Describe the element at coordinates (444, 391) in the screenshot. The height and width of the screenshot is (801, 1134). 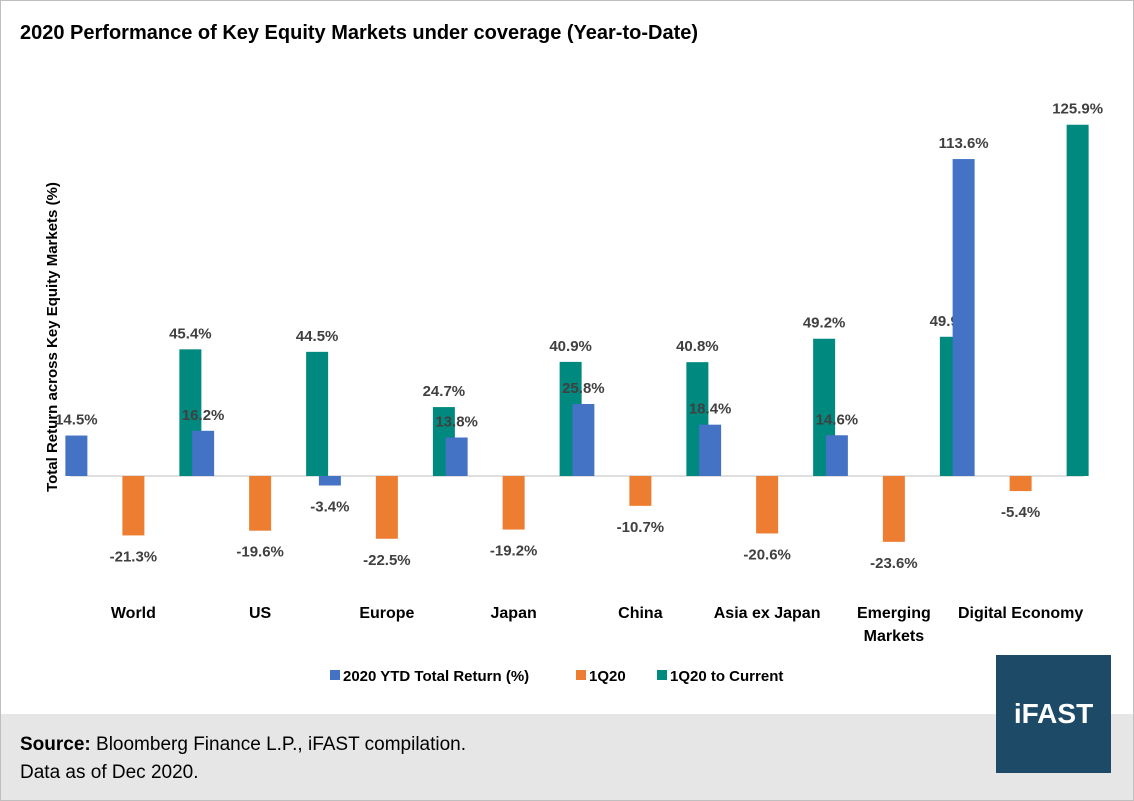
I see `data-label-europe-1q20-to-current: 24.7%` at that location.